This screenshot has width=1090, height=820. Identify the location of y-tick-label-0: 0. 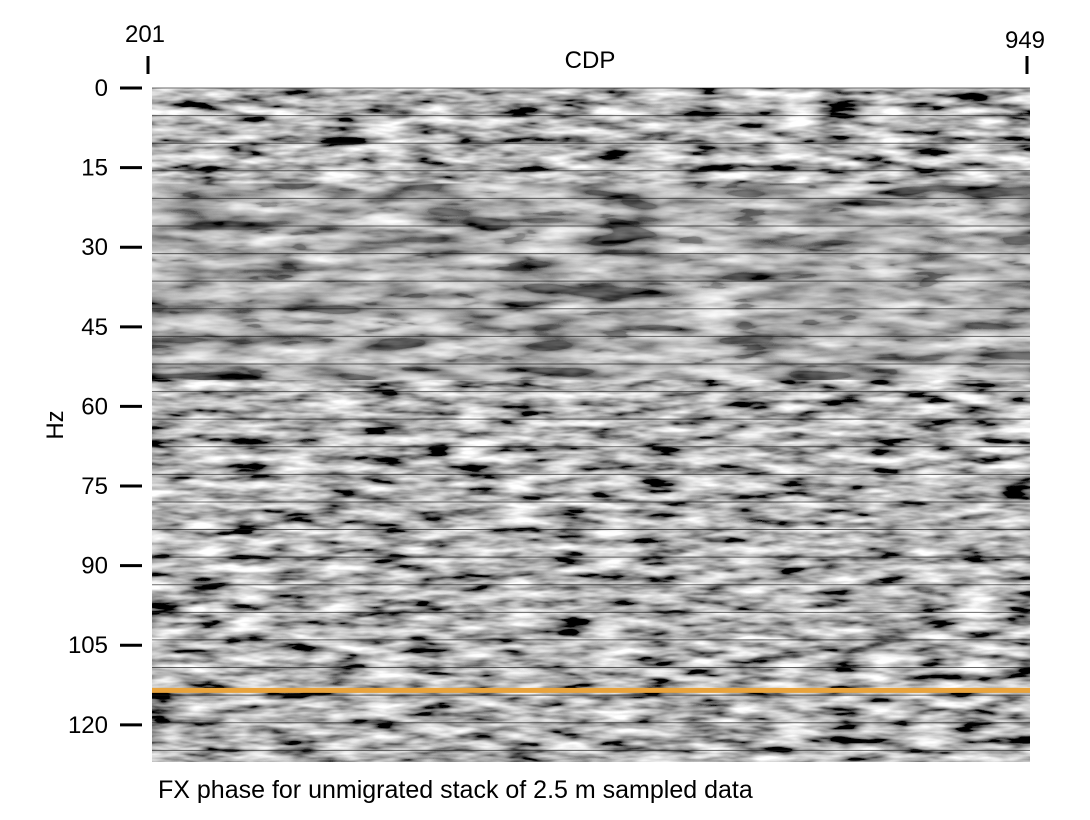
(101, 88).